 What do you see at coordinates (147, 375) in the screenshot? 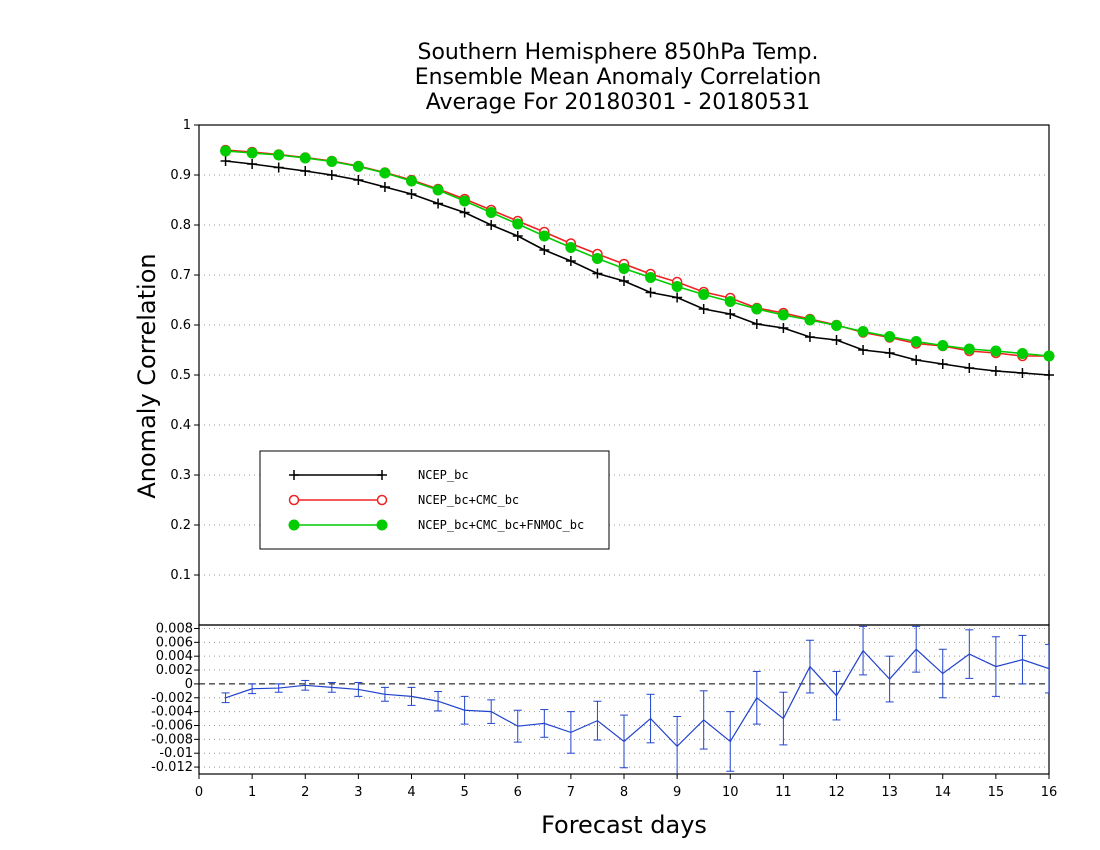
I see `y-axis-label: Anomaly Correlation` at bounding box center [147, 375].